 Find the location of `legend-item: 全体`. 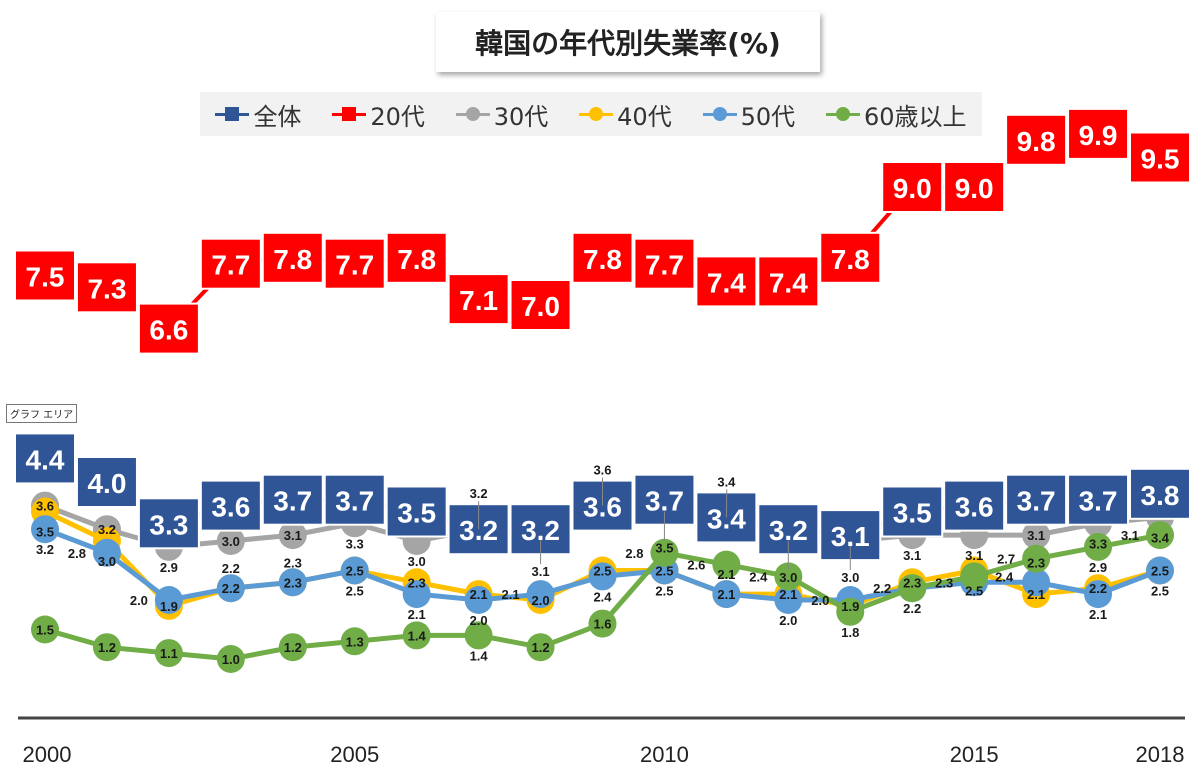

legend-item: 全体 is located at coordinates (258, 114).